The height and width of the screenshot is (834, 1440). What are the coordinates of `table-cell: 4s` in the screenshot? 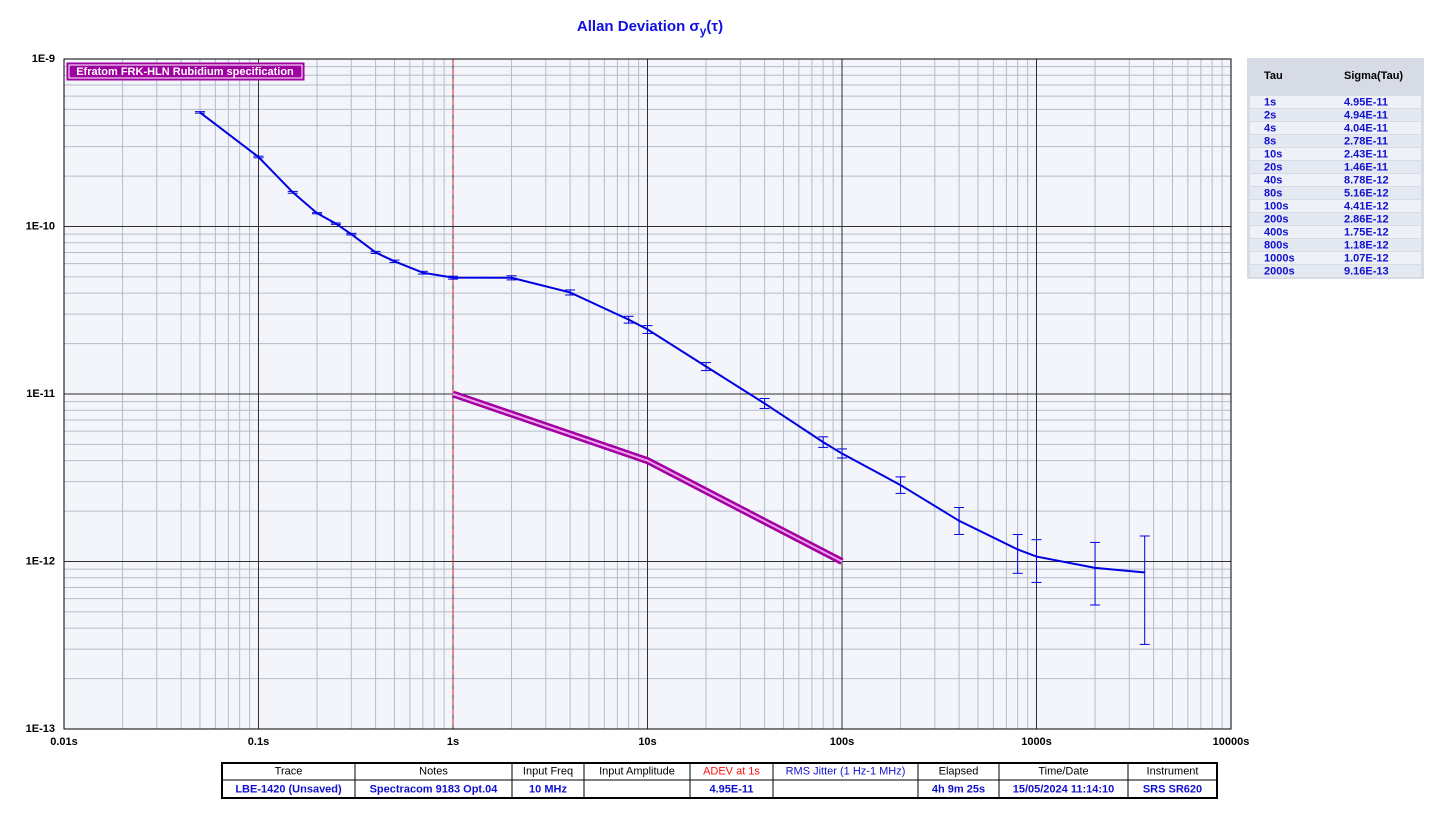 It's located at (1270, 128).